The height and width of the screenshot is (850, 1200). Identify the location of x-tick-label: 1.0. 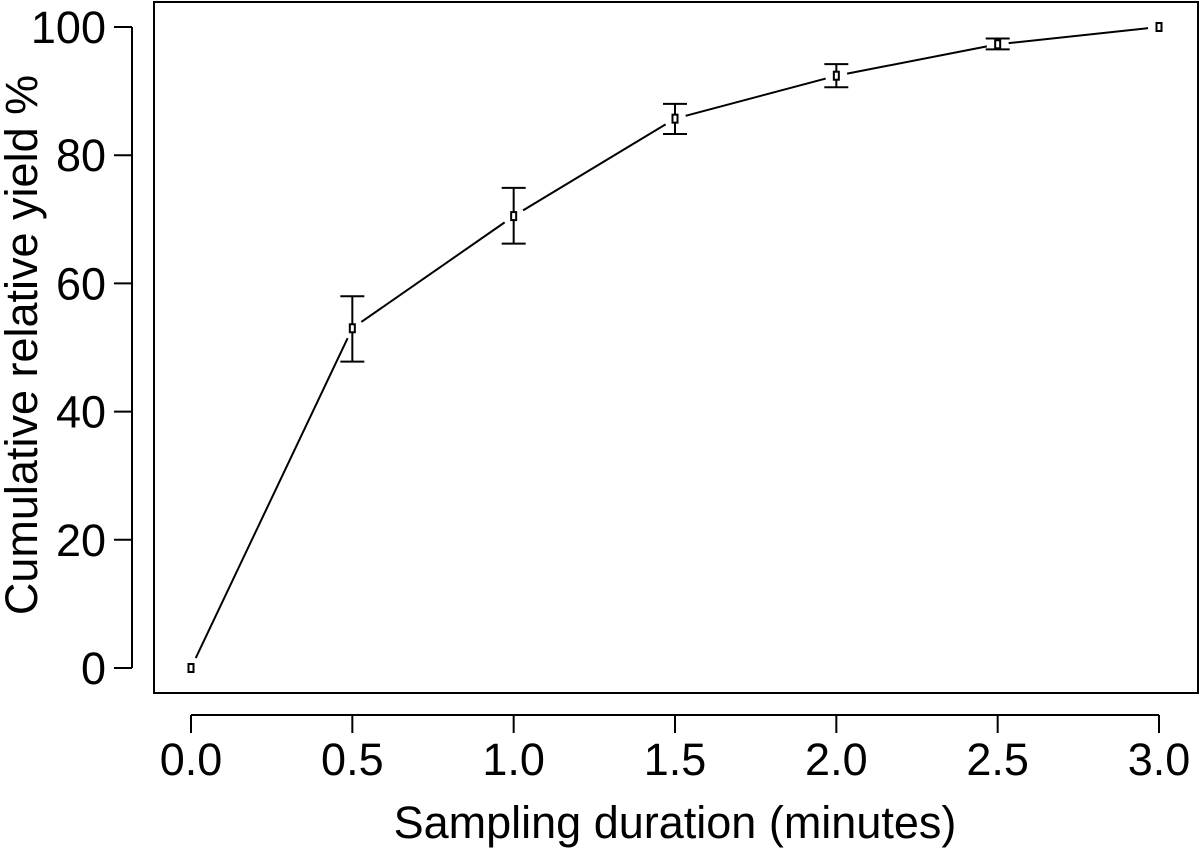
(513, 759).